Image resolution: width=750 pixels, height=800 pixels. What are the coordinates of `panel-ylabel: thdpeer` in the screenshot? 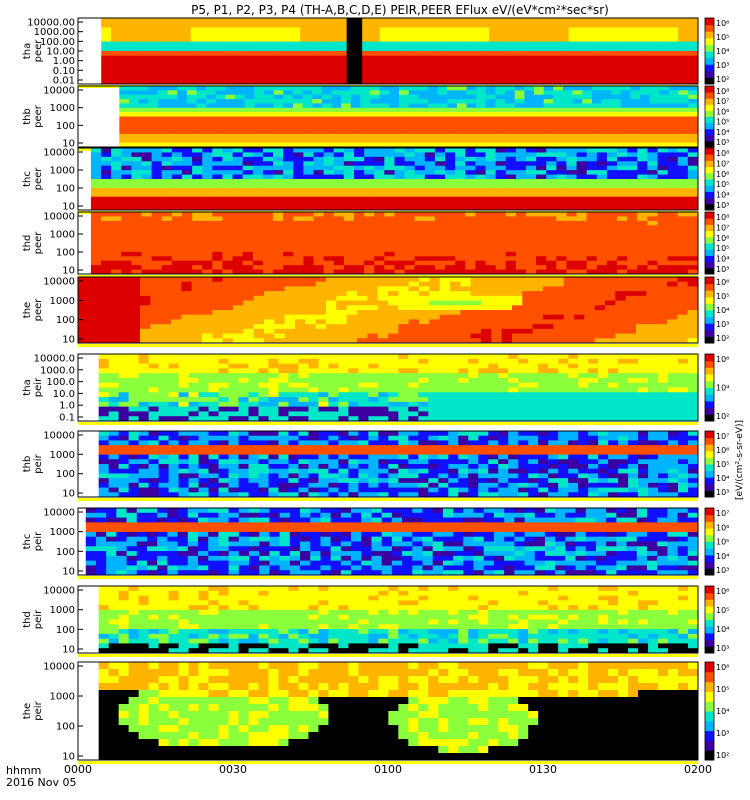 It's located at (33, 243).